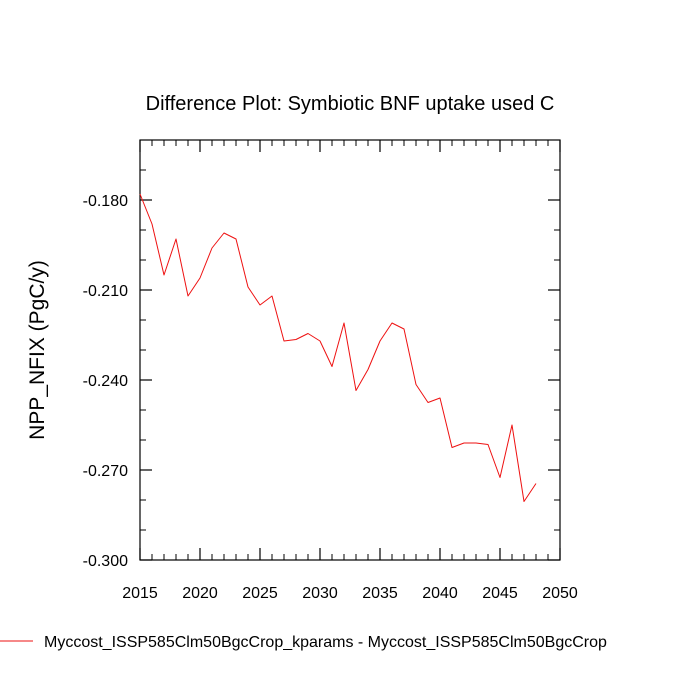 The height and width of the screenshot is (700, 700). What do you see at coordinates (105, 381) in the screenshot?
I see `y-tick-label: -0.240` at bounding box center [105, 381].